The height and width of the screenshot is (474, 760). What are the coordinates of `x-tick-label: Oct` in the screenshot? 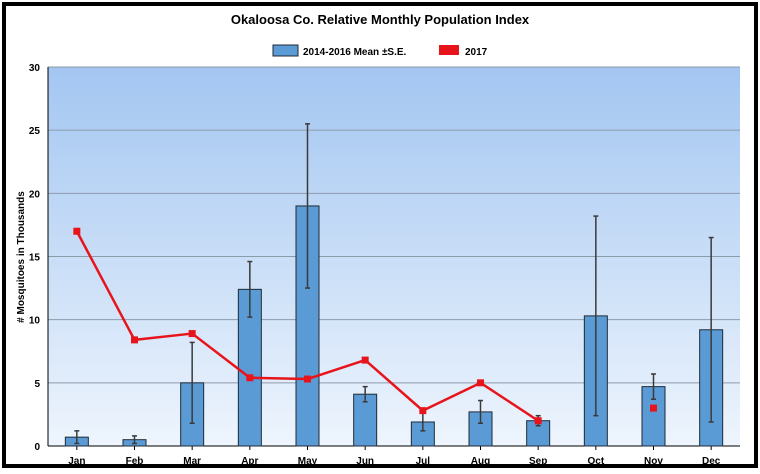 It's located at (595, 461).